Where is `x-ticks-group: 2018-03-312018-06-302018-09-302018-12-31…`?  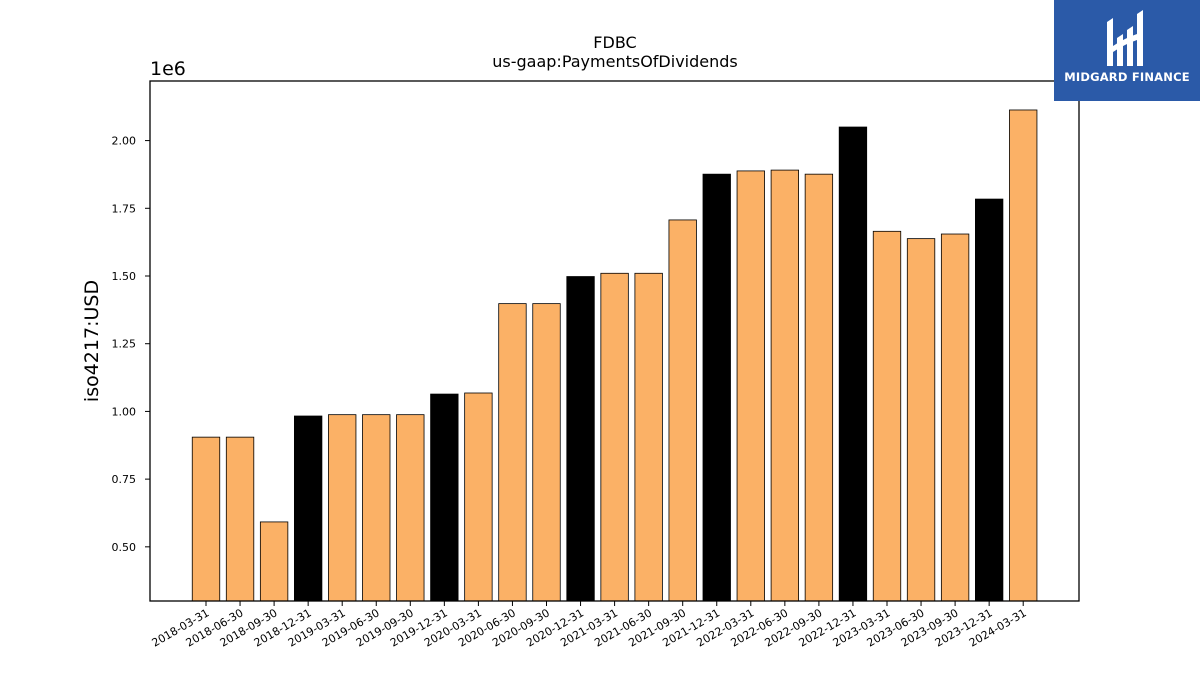 x-ticks-group: 2018-03-312018-06-302018-09-302018-12-31… is located at coordinates (589, 625).